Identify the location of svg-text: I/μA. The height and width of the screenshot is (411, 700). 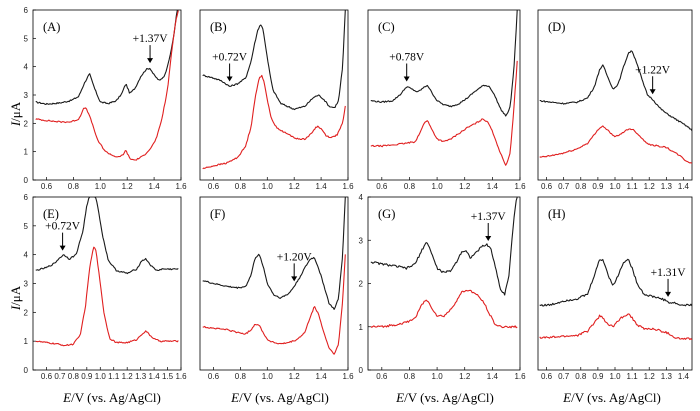
(15, 114).